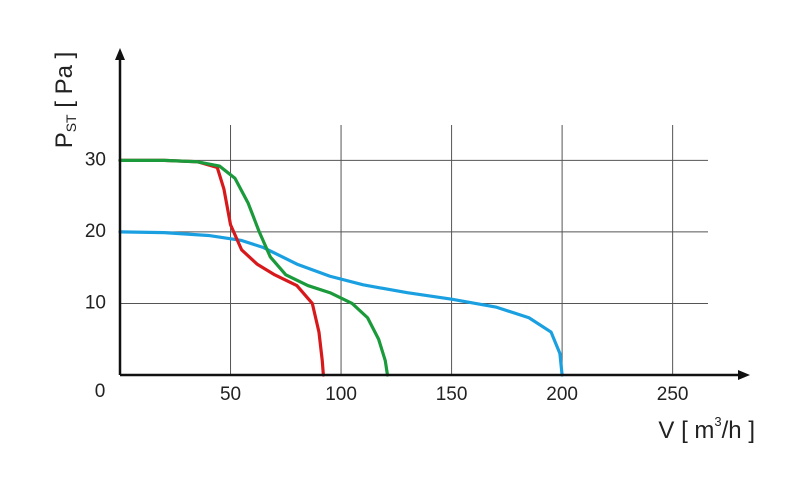 The height and width of the screenshot is (489, 800). I want to click on x-label-main: V [ m, so click(686, 430).